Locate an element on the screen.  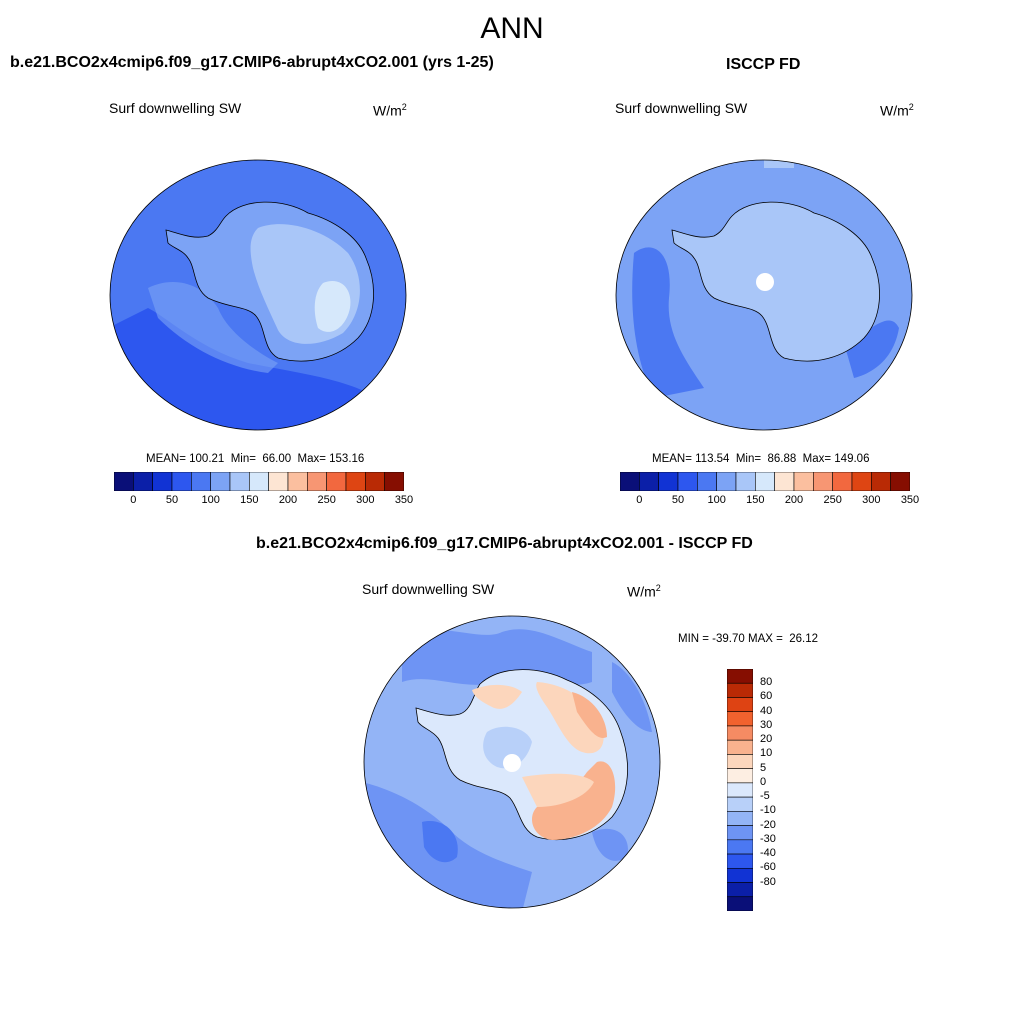
diff-missing-pole is located at coordinates (512, 763).